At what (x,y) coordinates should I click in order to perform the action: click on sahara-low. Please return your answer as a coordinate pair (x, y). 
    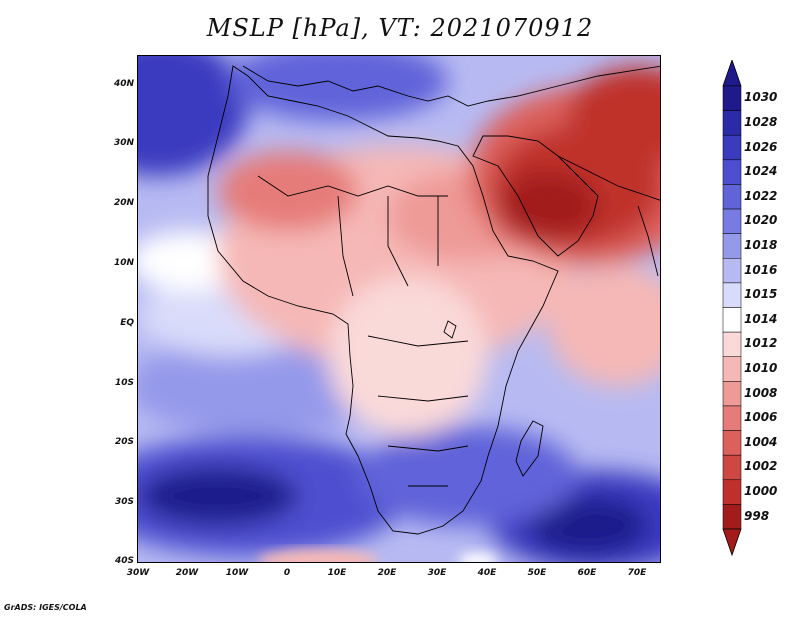
    Looking at the image, I should click on (288, 191).